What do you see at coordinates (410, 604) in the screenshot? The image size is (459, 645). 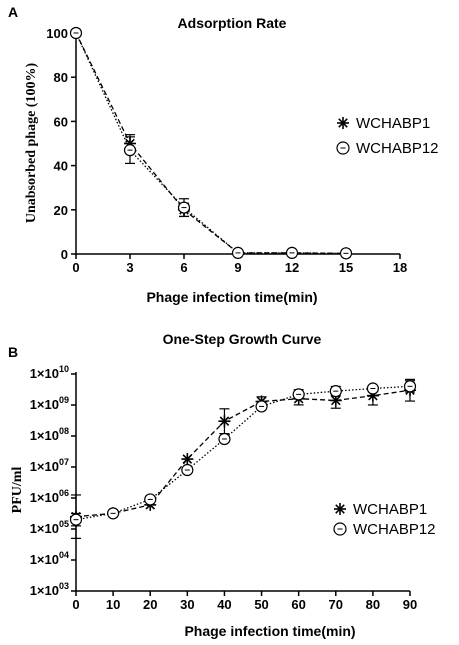 I see `panel-b-x-tick-label: 90` at bounding box center [410, 604].